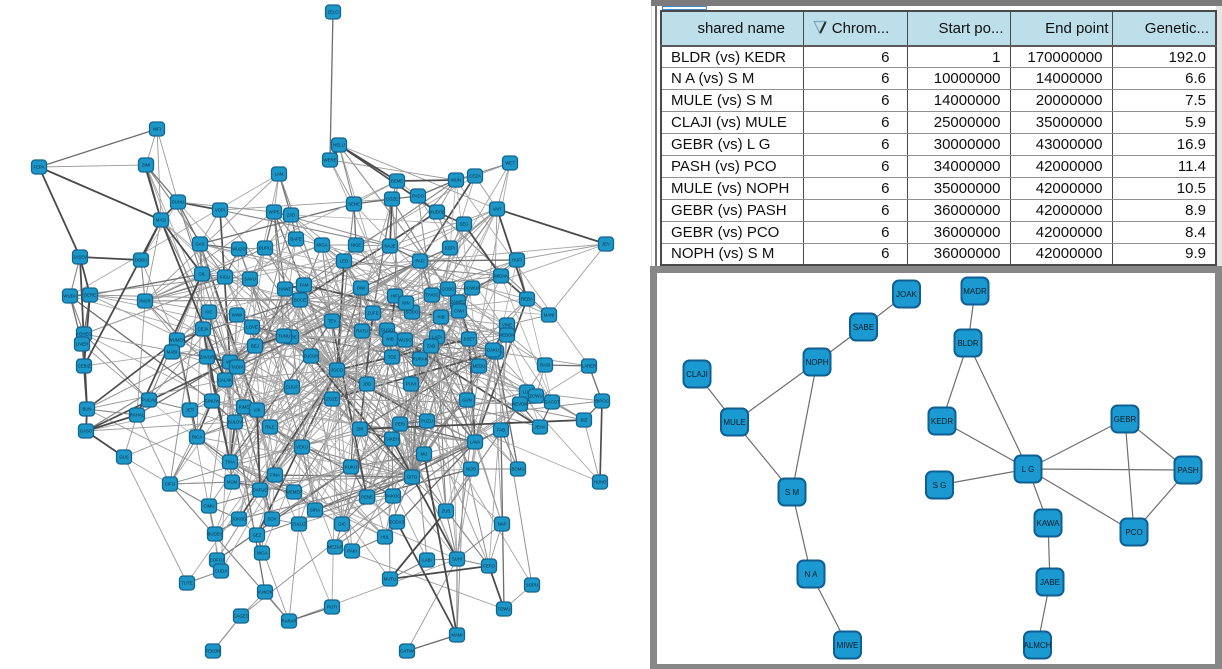 The height and width of the screenshot is (669, 1222). Describe the element at coordinates (1133, 532) in the screenshot. I see `svg-text: PCO` at that location.